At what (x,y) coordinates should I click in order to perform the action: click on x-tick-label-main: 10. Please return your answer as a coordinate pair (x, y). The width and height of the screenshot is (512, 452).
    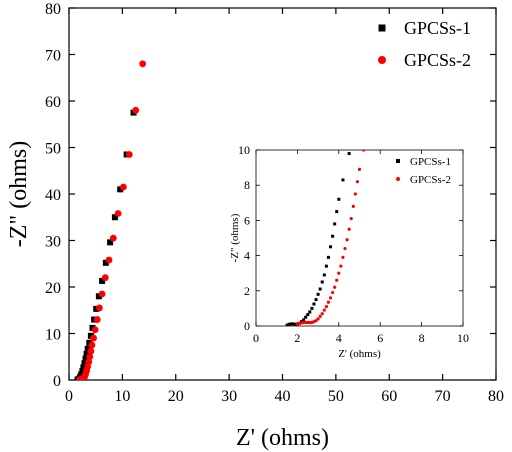
    Looking at the image, I should click on (122, 396).